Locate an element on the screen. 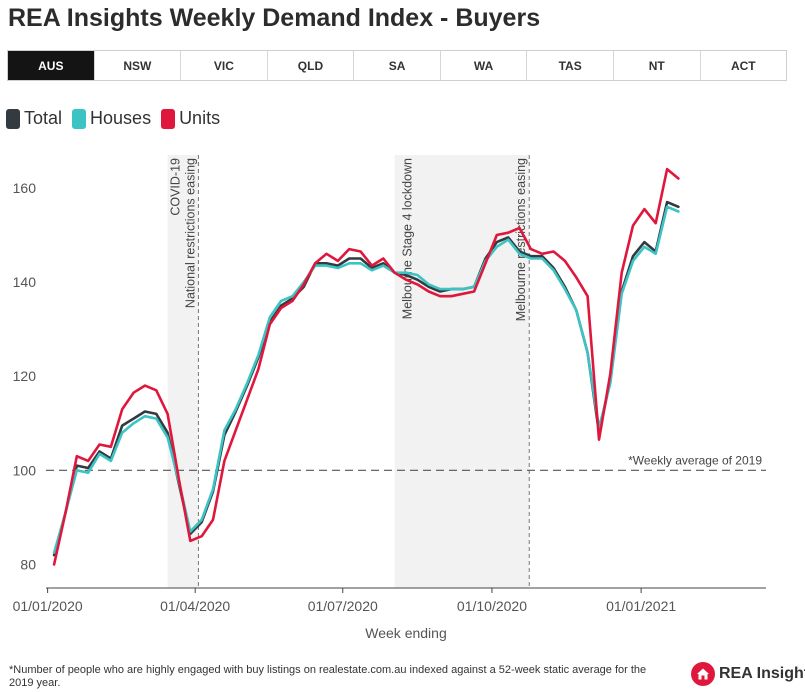 Image resolution: width=805 pixels, height=692 pixels. event-label-1: Melbourne restrictions easing is located at coordinates (521, 239).